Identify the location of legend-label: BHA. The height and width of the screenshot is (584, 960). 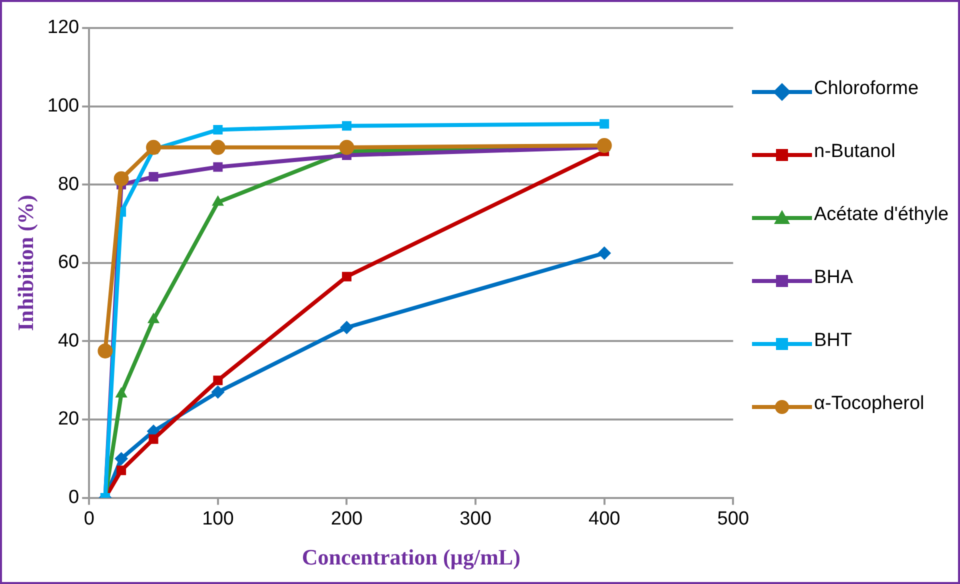
(834, 278).